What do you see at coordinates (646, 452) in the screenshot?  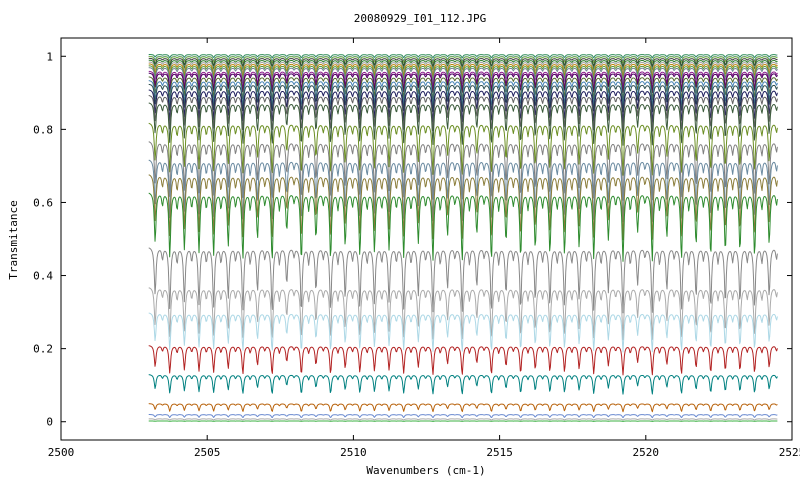 I see `x-tick-label: 2520` at bounding box center [646, 452].